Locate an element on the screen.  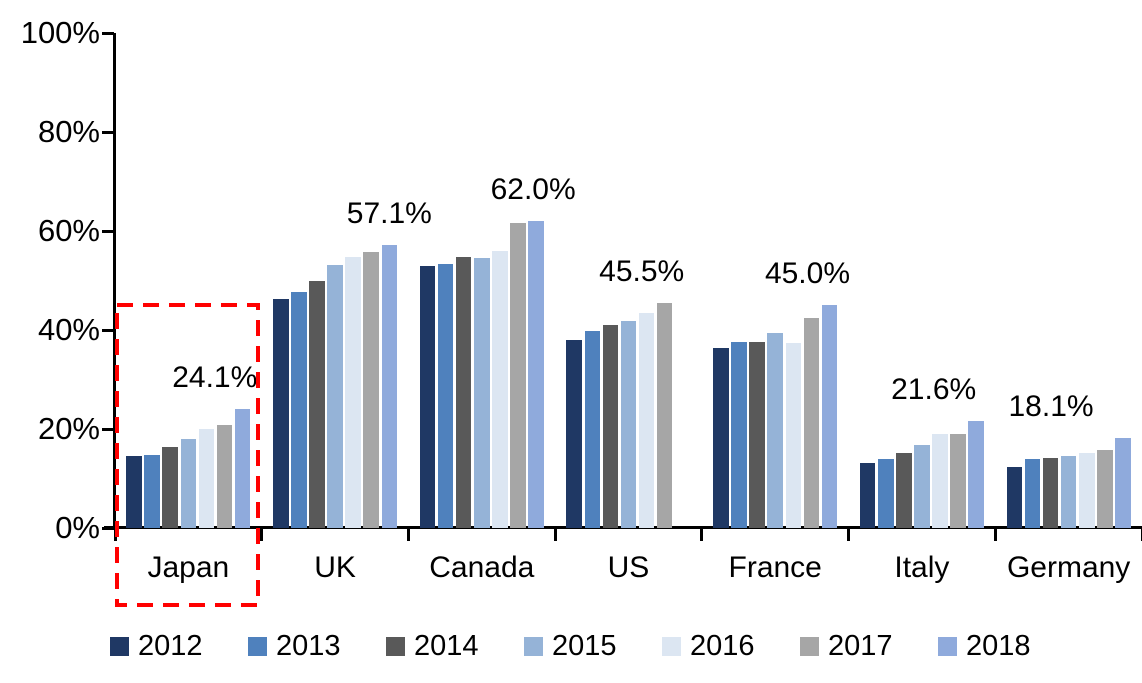
legend-swatch-2017 is located at coordinates (809, 646).